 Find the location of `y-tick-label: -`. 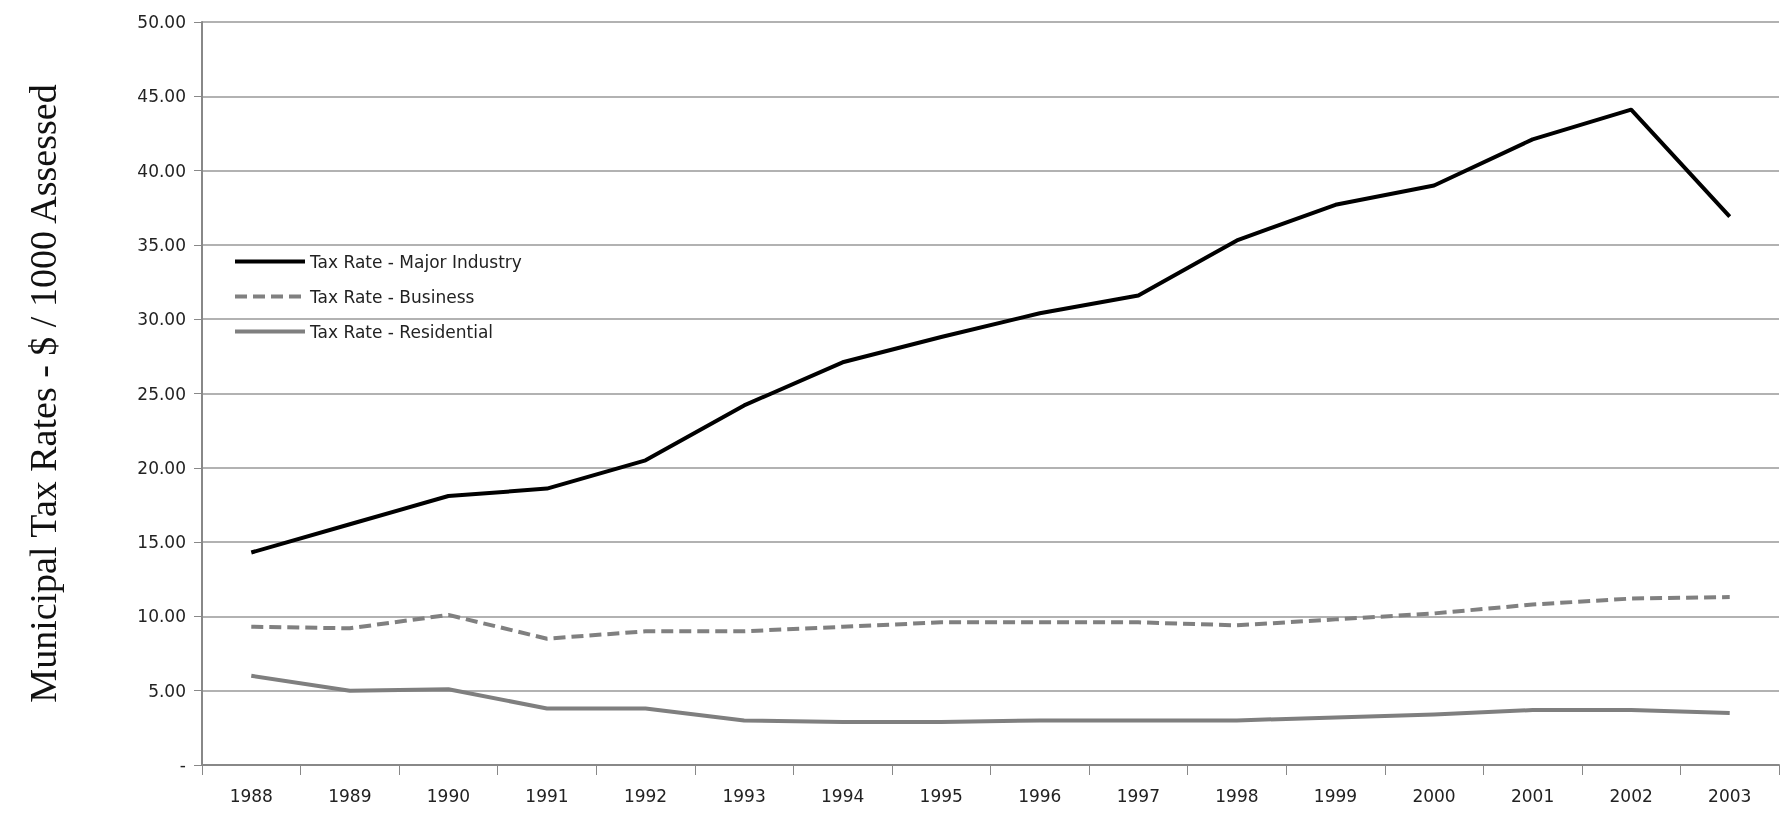

y-tick-label: - is located at coordinates (182, 765).